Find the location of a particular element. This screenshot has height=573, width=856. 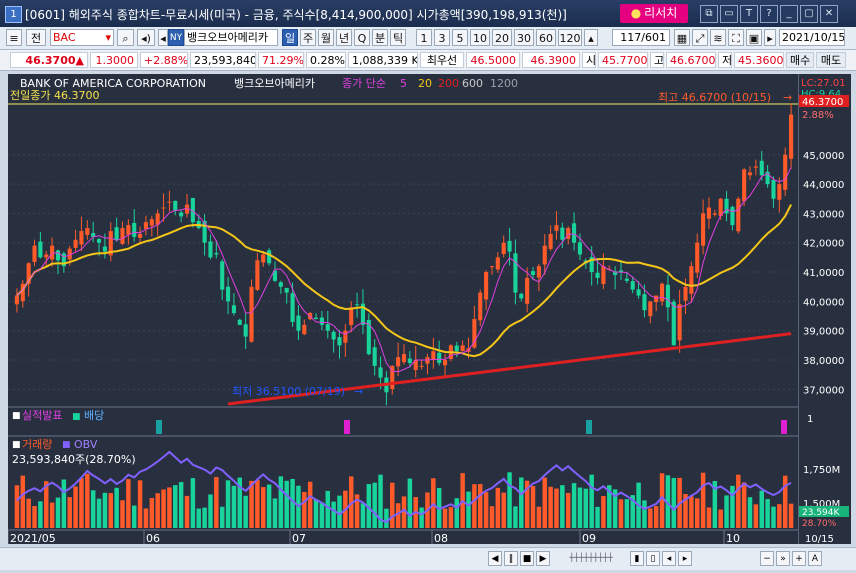

period-month-tab: 월 is located at coordinates (326, 37).